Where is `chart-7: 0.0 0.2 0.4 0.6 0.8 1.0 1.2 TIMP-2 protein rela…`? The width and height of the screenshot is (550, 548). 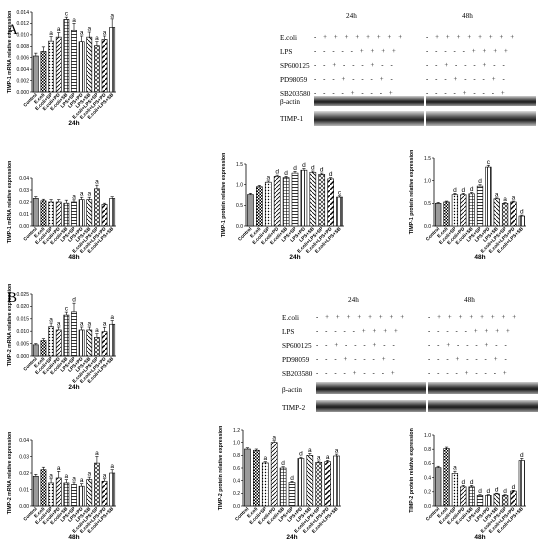
chart-7: 0.0 0.2 0.4 0.6 0.8 1.0 1.2 TIMP-2 protein rela… is located at coordinates (279, 483).